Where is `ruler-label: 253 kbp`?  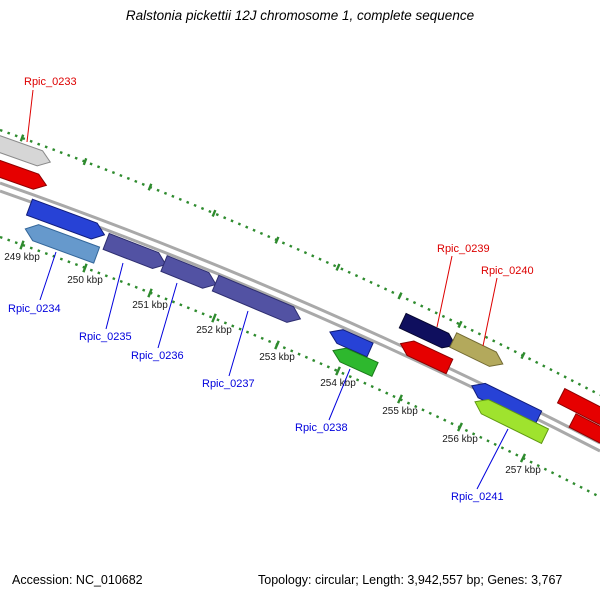 ruler-label: 253 kbp is located at coordinates (277, 357).